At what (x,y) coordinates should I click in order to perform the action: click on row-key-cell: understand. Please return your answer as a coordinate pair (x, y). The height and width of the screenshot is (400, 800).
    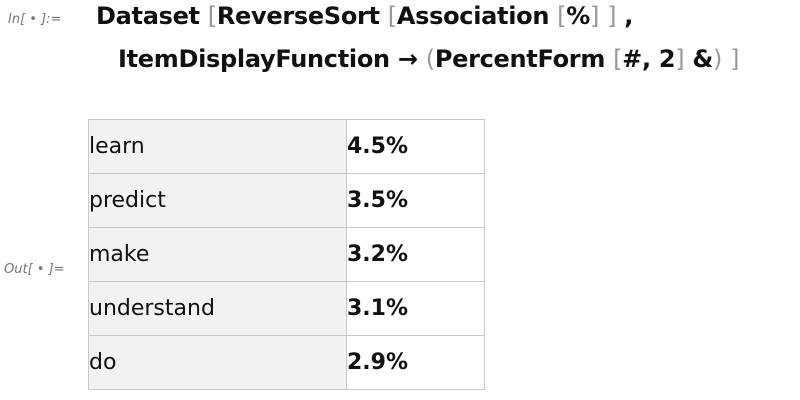
    Looking at the image, I should click on (217, 308).